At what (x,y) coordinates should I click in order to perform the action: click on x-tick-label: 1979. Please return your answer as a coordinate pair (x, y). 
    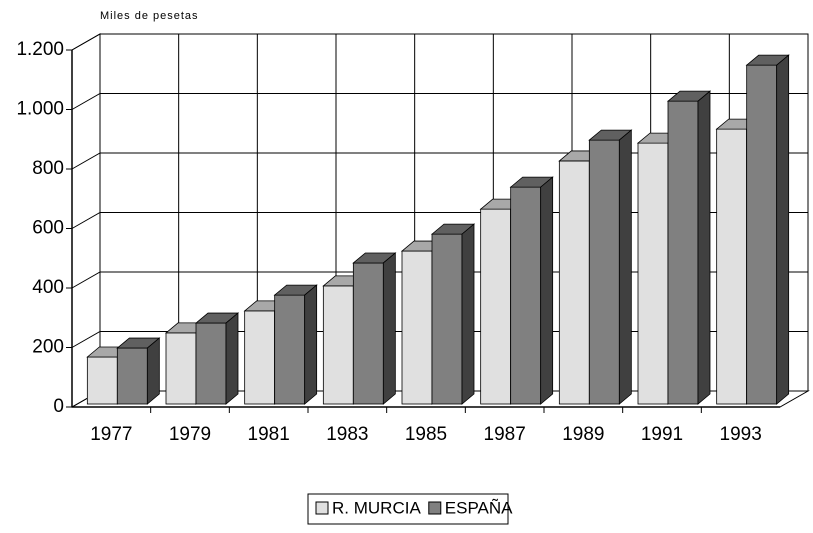
    Looking at the image, I should click on (190, 434).